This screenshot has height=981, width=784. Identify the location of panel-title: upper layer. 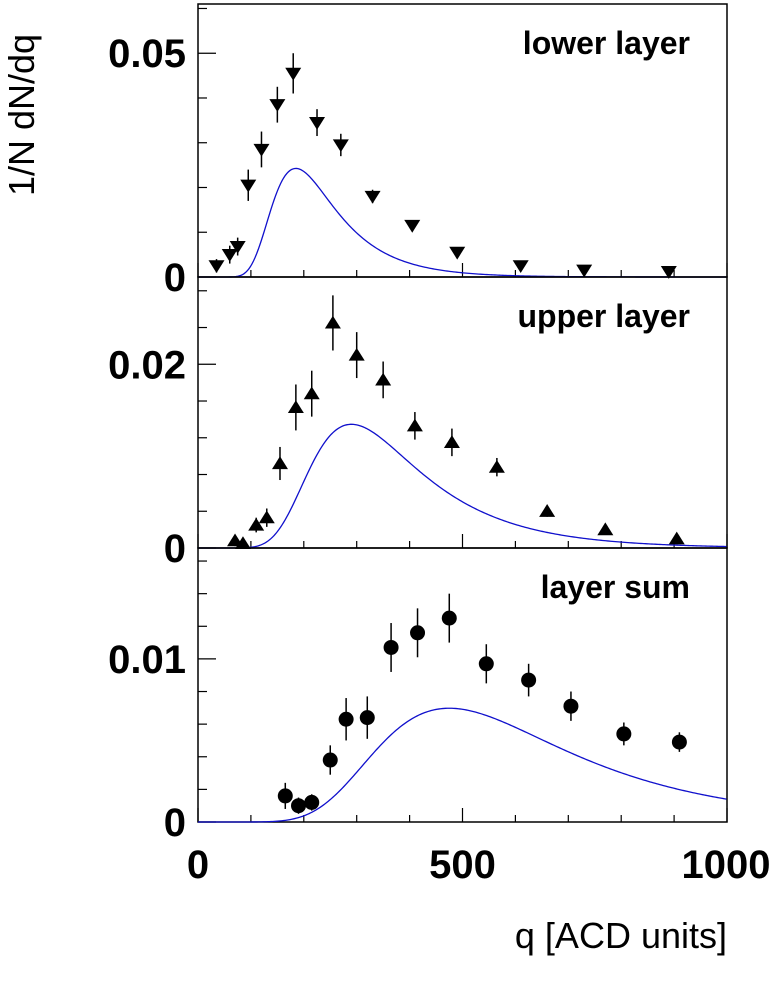
(603, 316).